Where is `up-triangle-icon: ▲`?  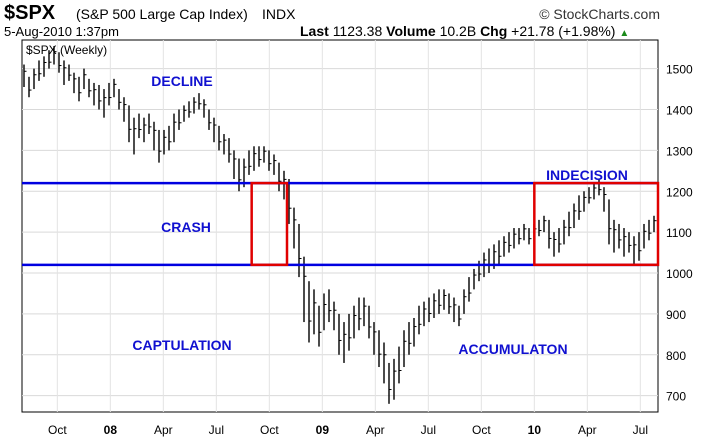 up-triangle-icon: ▲ is located at coordinates (624, 33).